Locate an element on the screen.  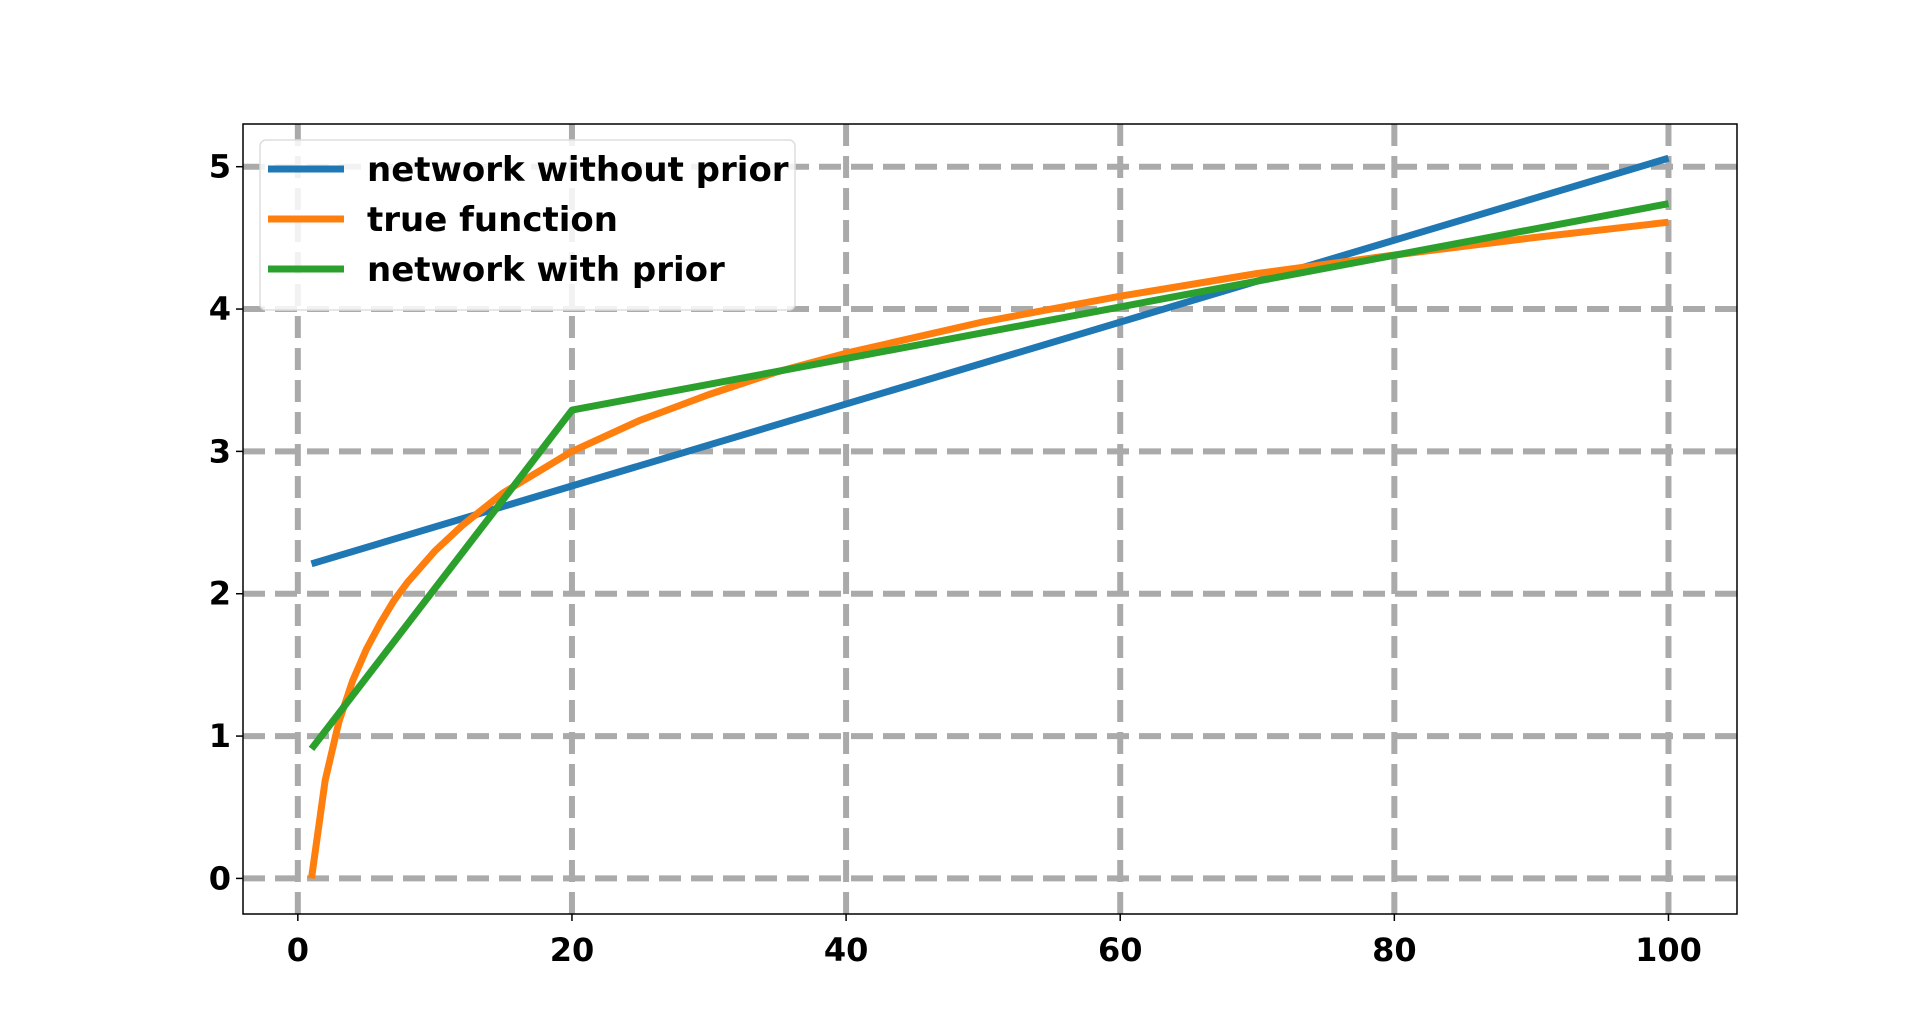
y-tick-label: 2 is located at coordinates (220, 594).